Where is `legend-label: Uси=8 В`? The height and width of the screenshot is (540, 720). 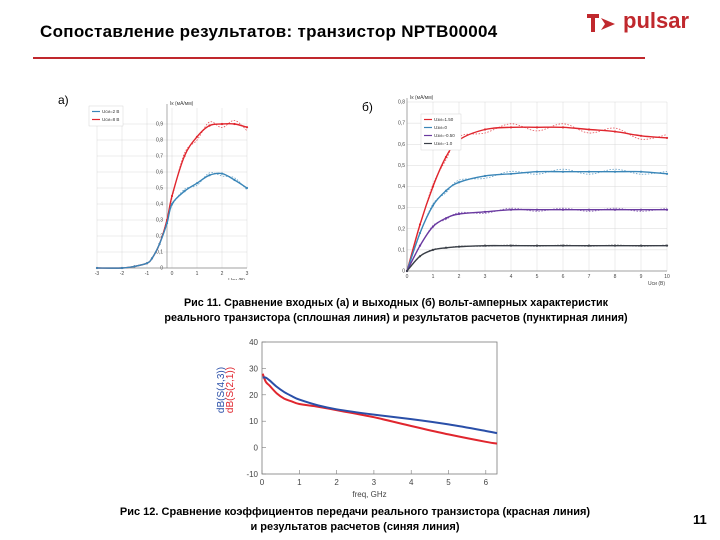
legend-label: Uси=8 В is located at coordinates (110, 119).